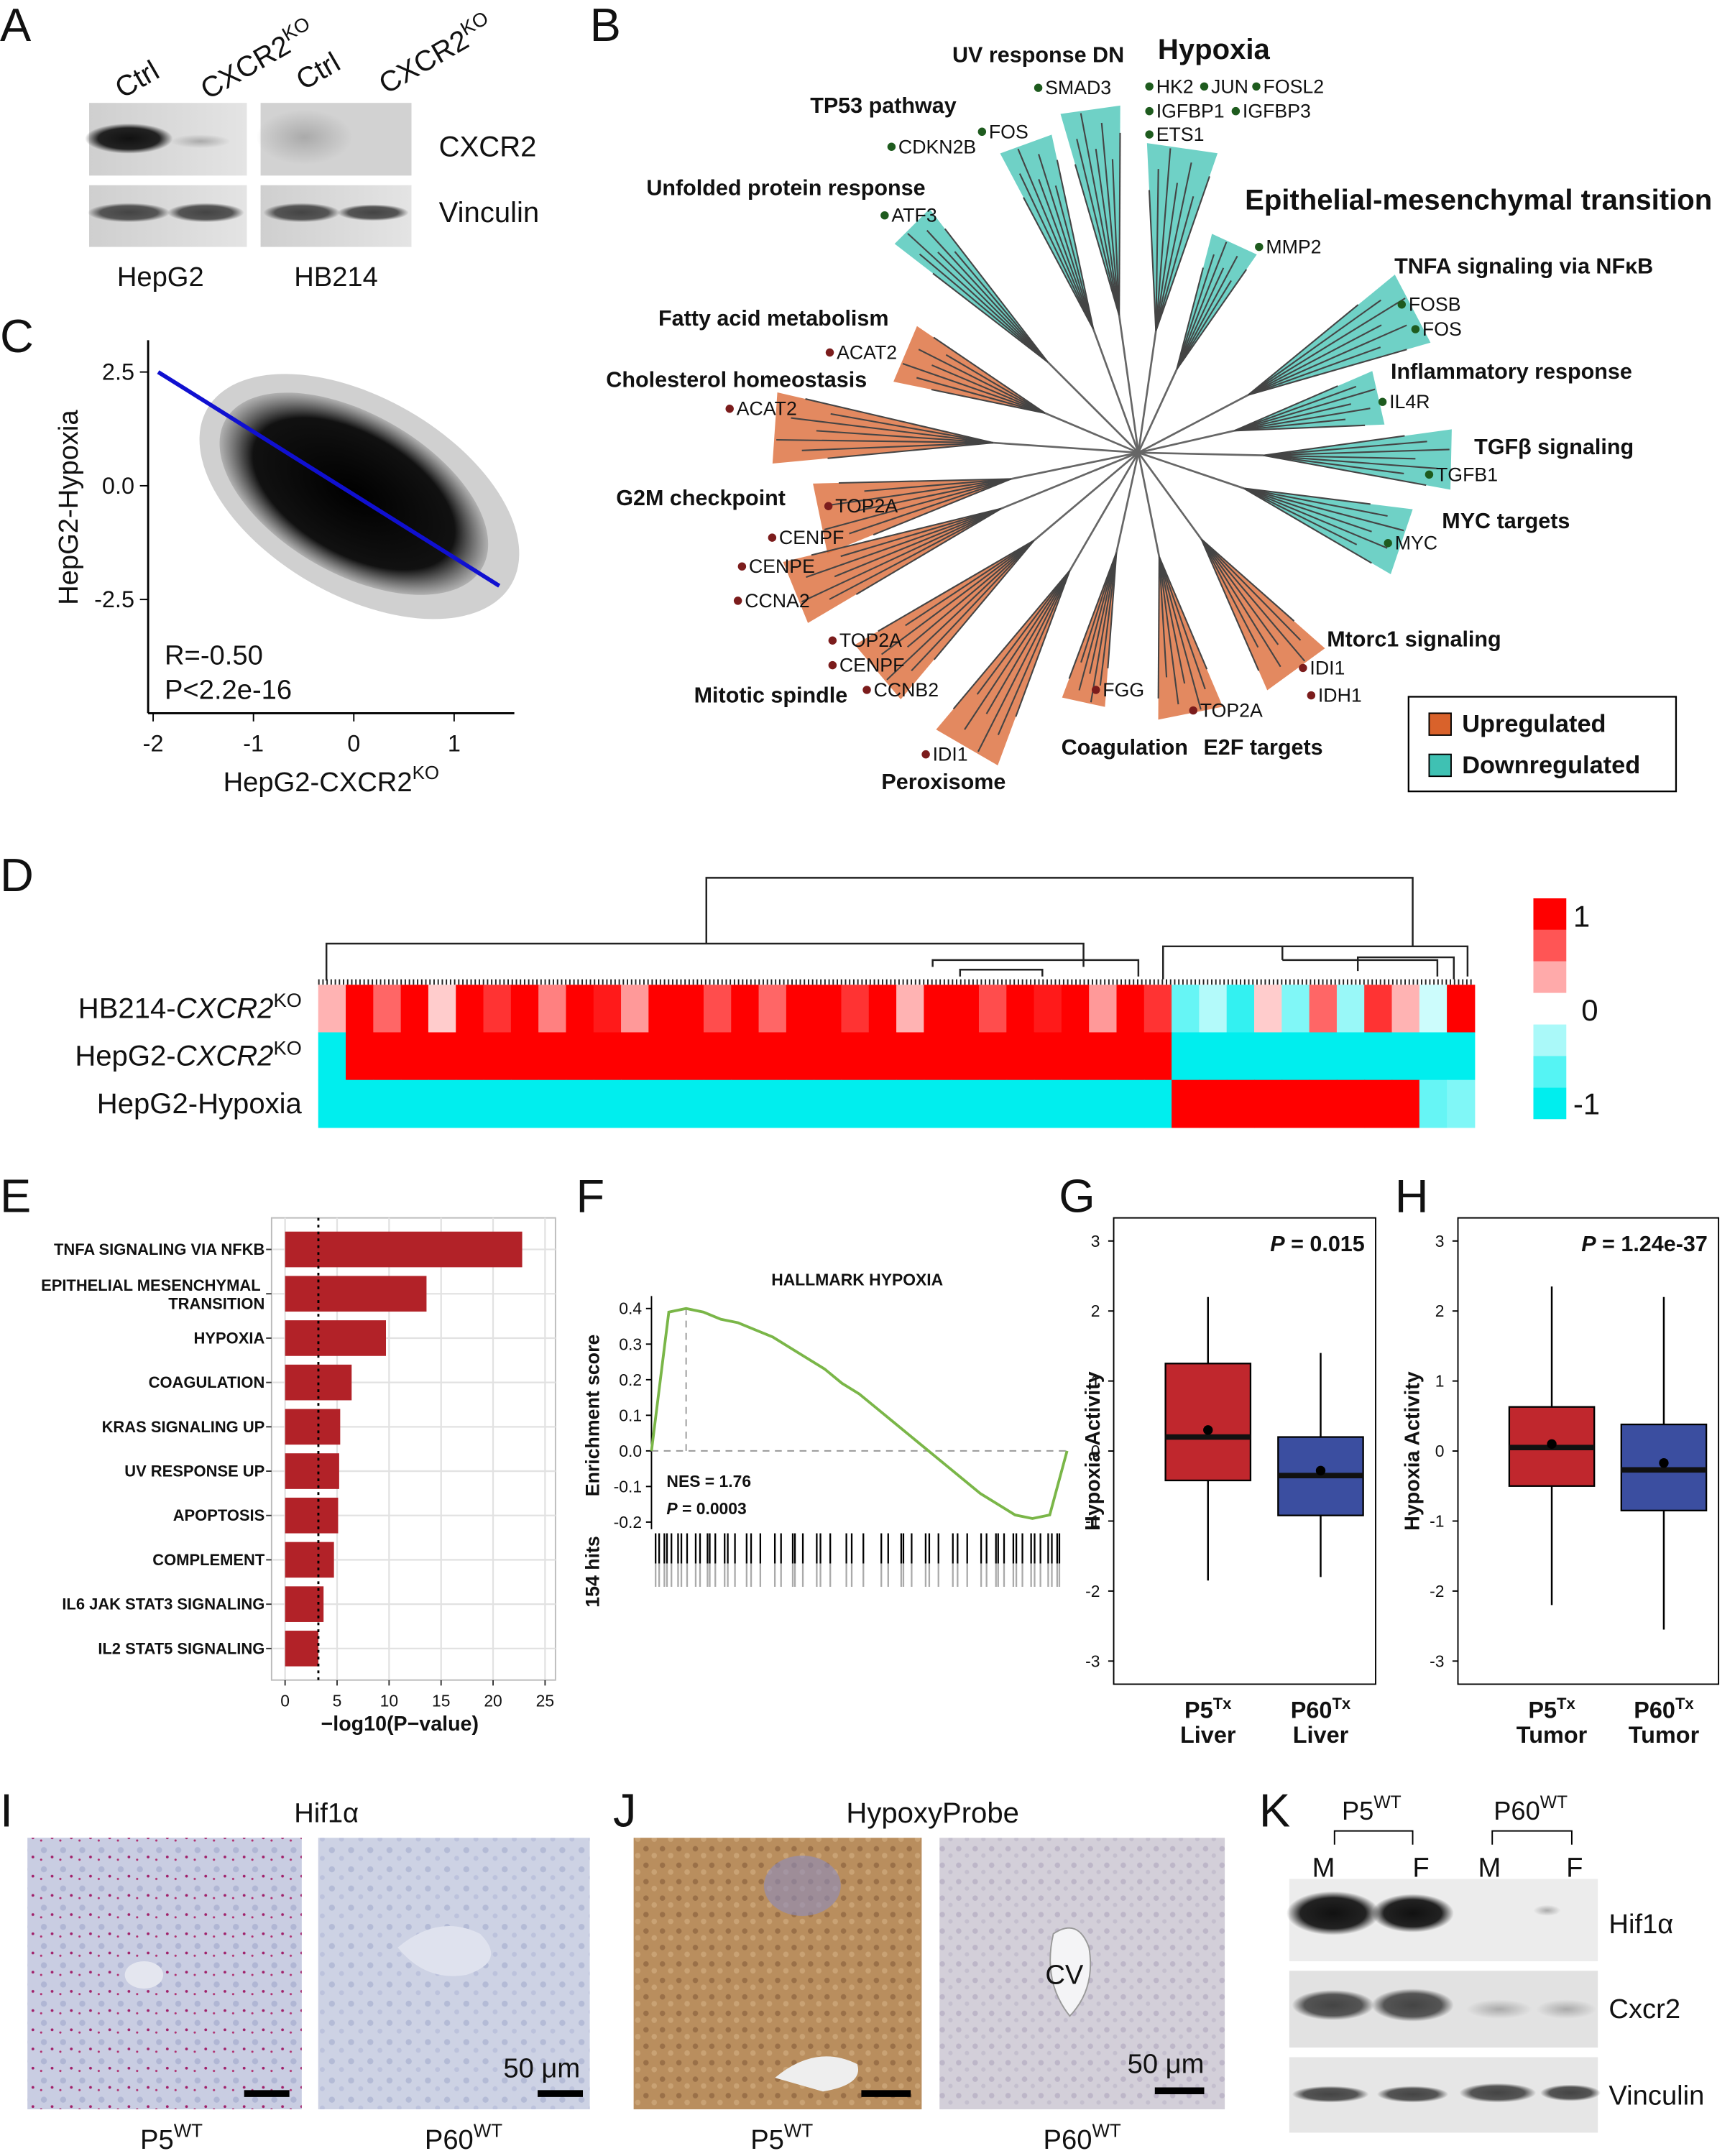 The image size is (1735, 2156). I want to click on term-label: Coagulation, so click(1125, 748).